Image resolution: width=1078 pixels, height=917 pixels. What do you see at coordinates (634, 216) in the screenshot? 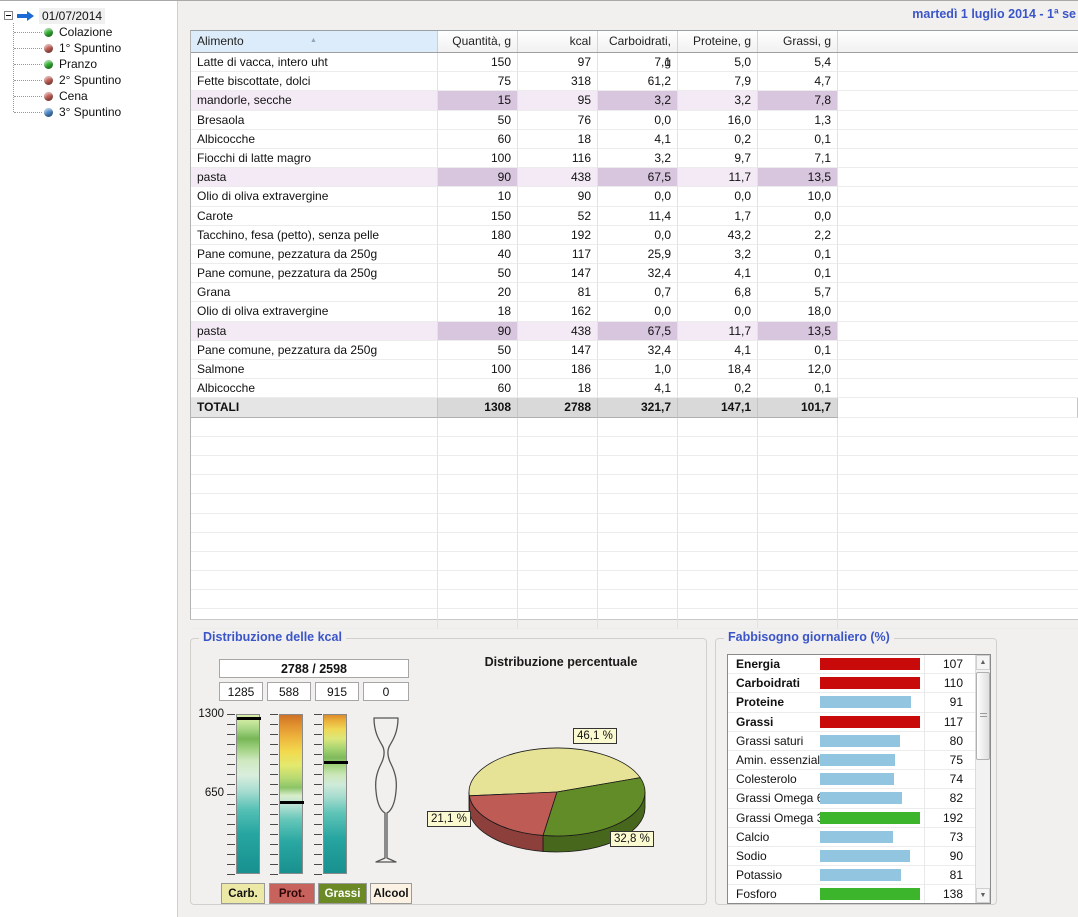
I see `table-row: Carote 150 52 11,4 1,7 0,0` at bounding box center [634, 216].